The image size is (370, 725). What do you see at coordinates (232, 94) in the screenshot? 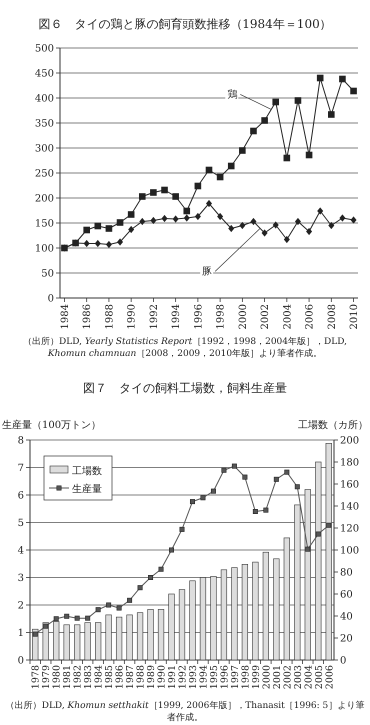
I see `text: 鶏` at bounding box center [232, 94].